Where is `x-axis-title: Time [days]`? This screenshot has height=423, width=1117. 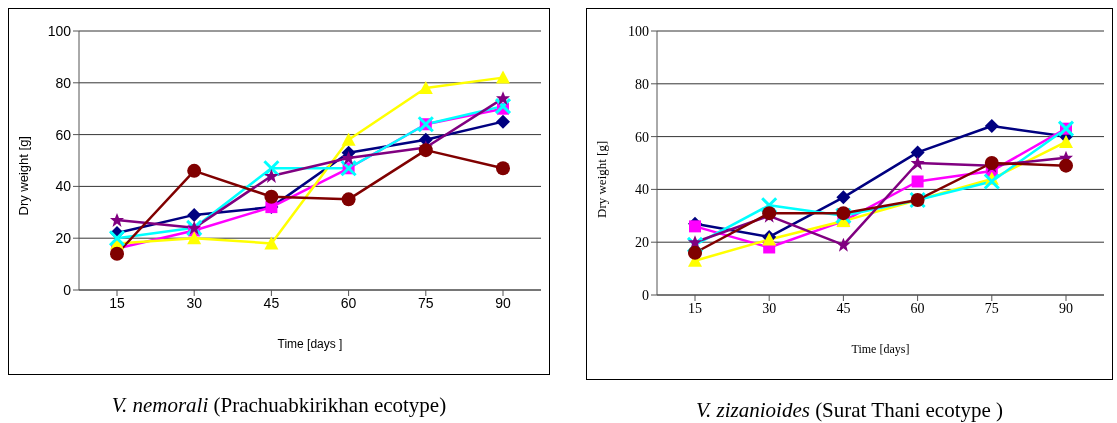 x-axis-title: Time [days] is located at coordinates (880, 349).